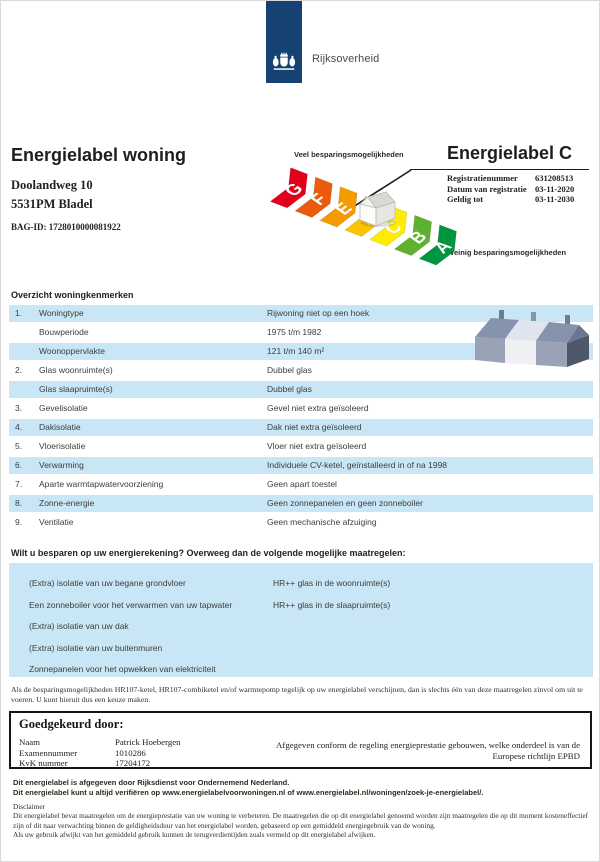 Image resolution: width=600 pixels, height=862 pixels. What do you see at coordinates (413, 235) in the screenshot?
I see `scale-arrow-b` at bounding box center [413, 235].